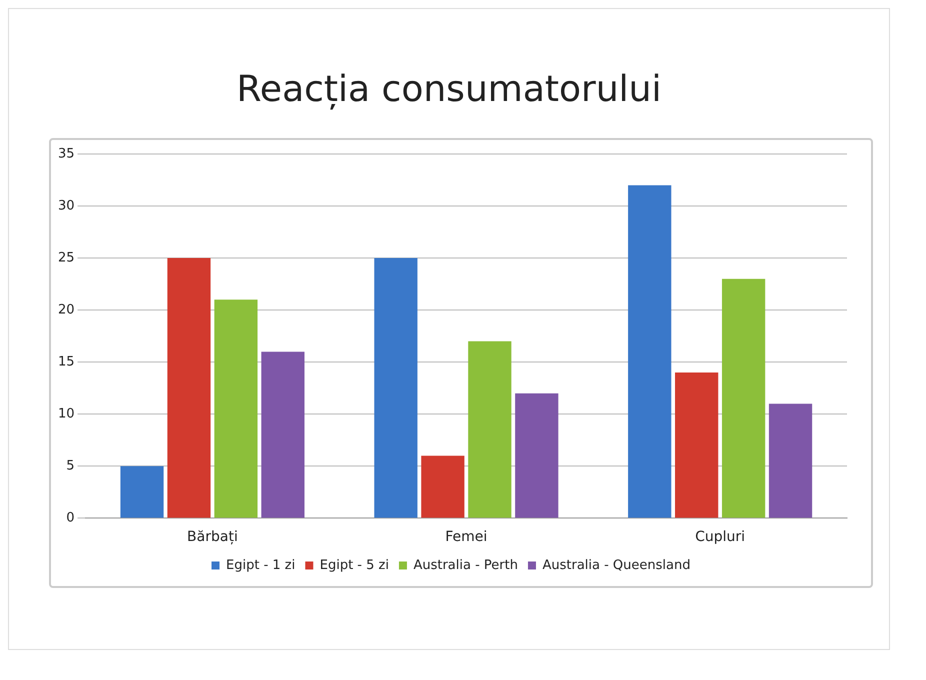 Image resolution: width=926 pixels, height=680 pixels. What do you see at coordinates (616, 565) in the screenshot?
I see `legend-label: Australia - Queensland` at bounding box center [616, 565].